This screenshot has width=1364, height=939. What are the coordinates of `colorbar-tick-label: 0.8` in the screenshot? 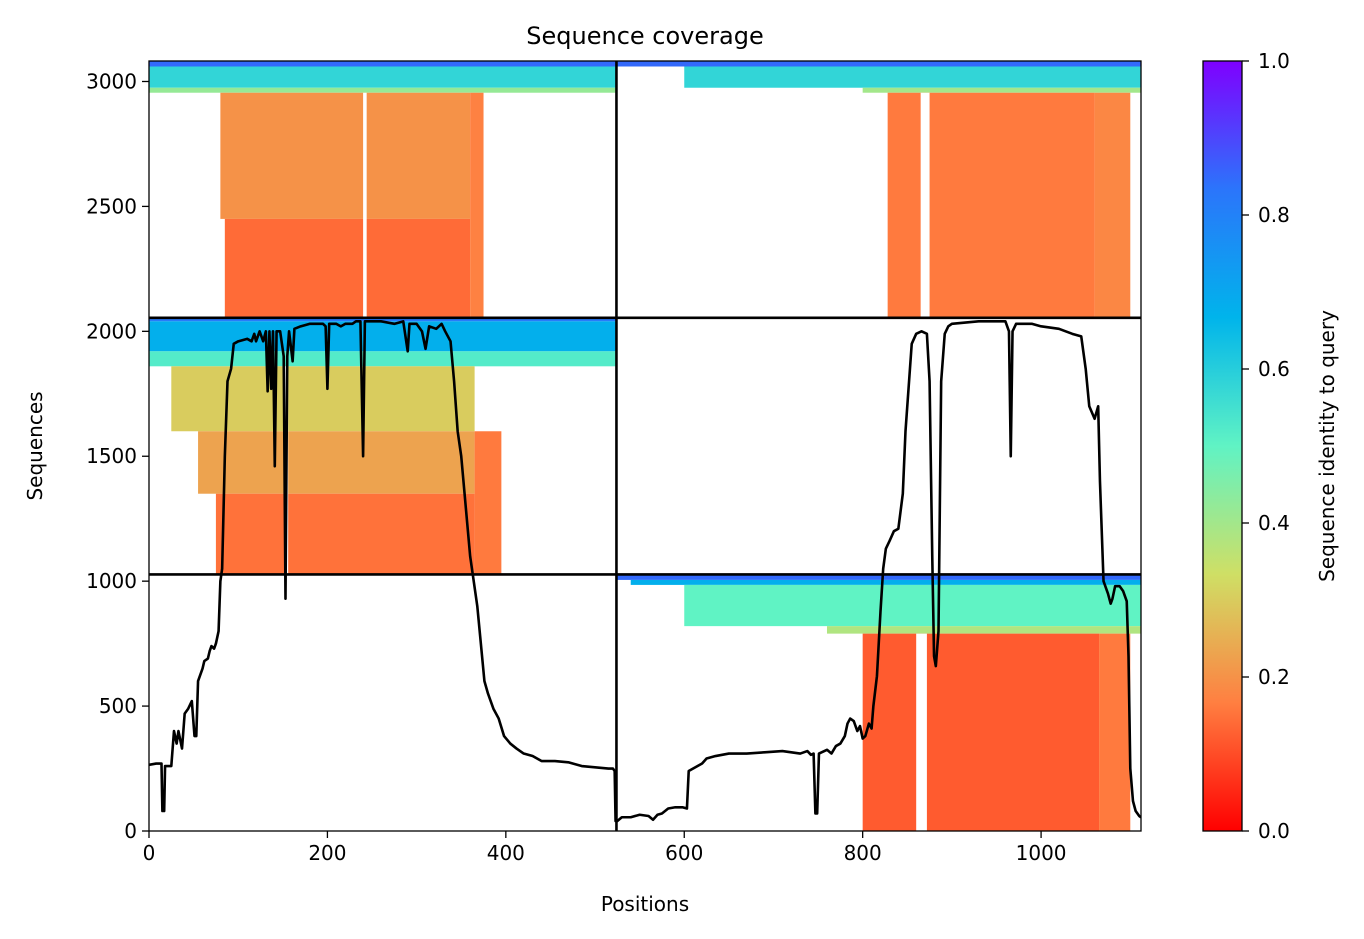 It's located at (1274, 215).